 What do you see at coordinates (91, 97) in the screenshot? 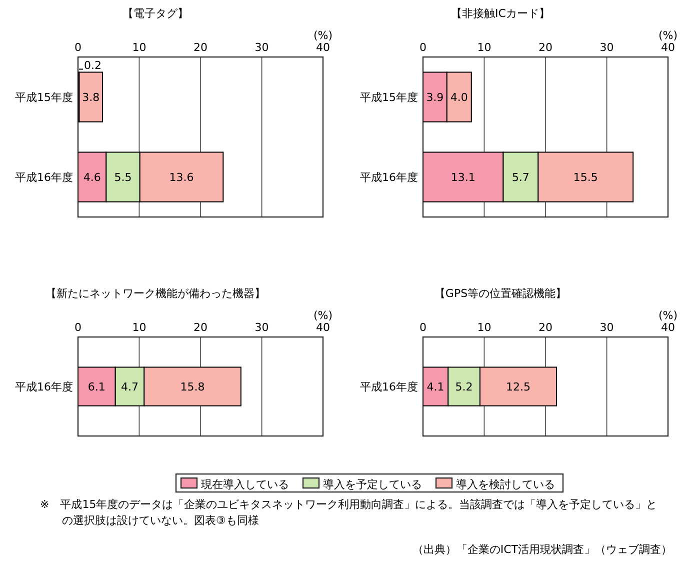
I see `data-label: 3.8` at bounding box center [91, 97].